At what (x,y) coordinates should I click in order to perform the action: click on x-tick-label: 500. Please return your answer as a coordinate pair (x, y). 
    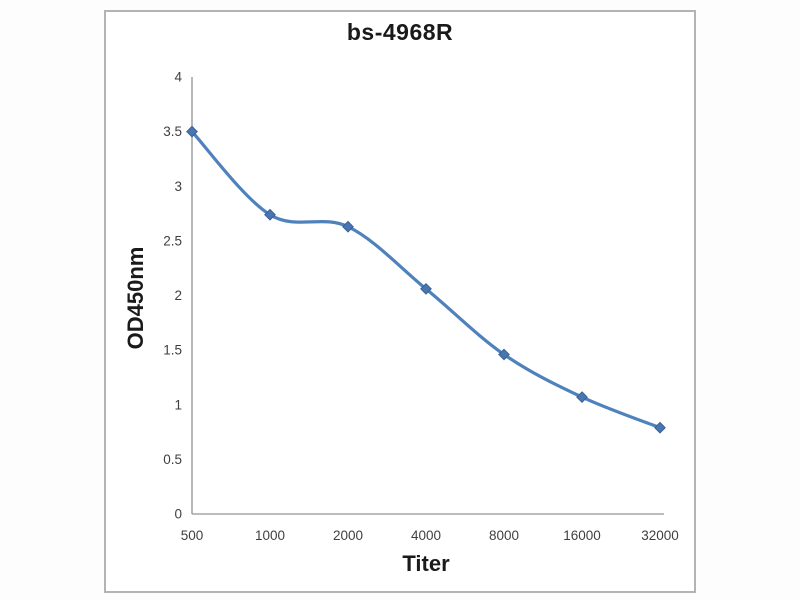
    Looking at the image, I should click on (192, 535).